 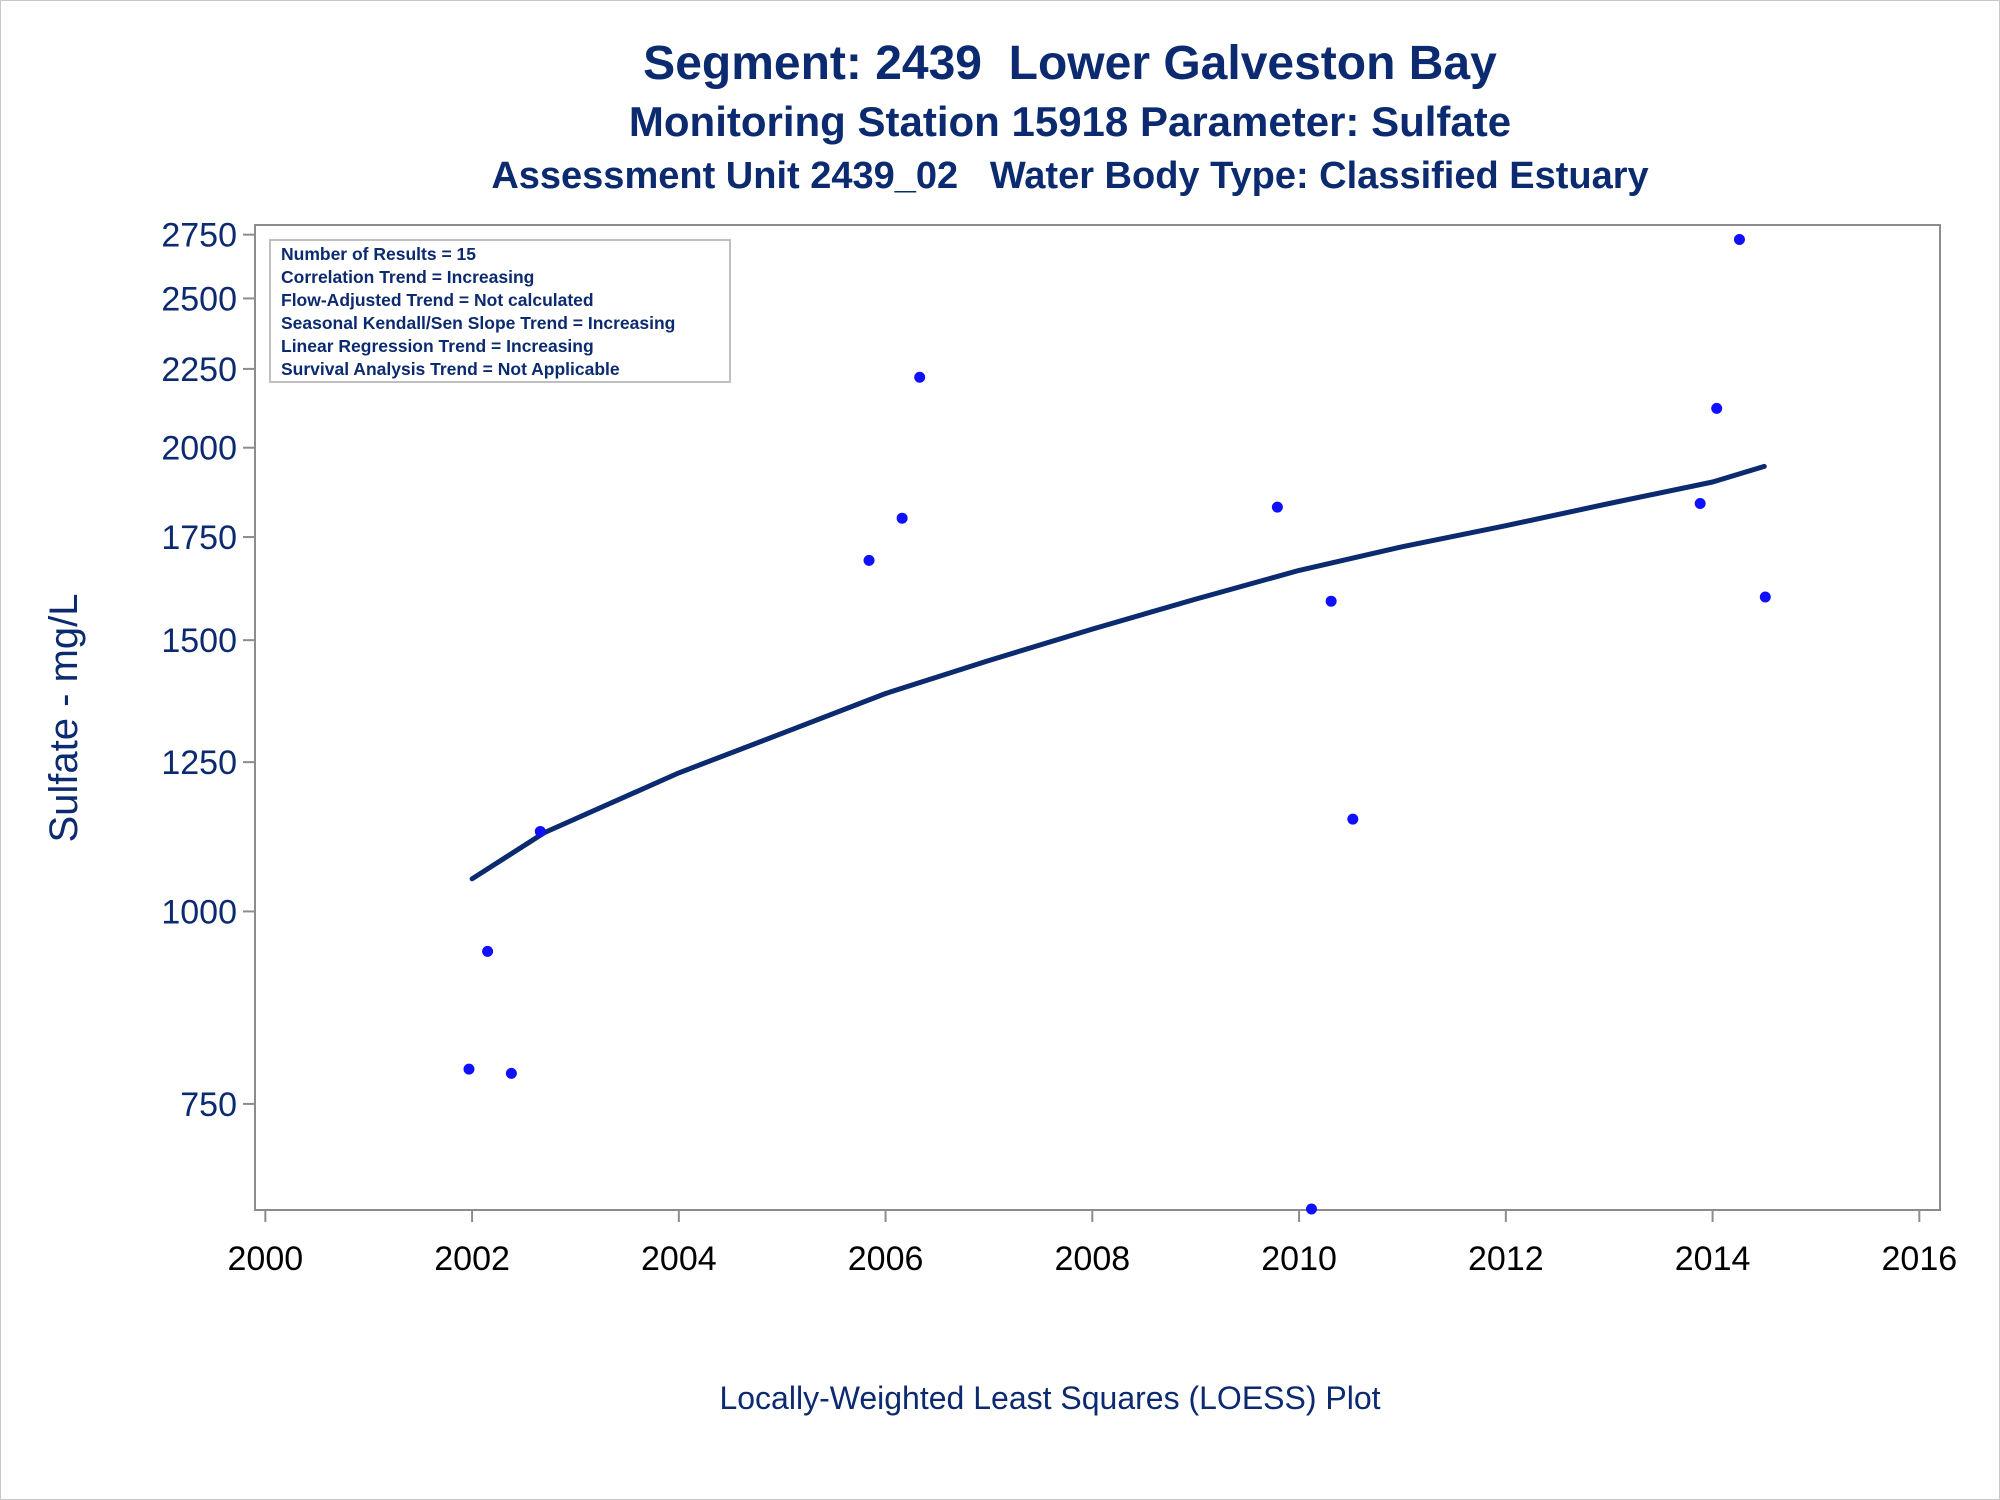 What do you see at coordinates (199, 236) in the screenshot?
I see `y-tick-label: 2750` at bounding box center [199, 236].